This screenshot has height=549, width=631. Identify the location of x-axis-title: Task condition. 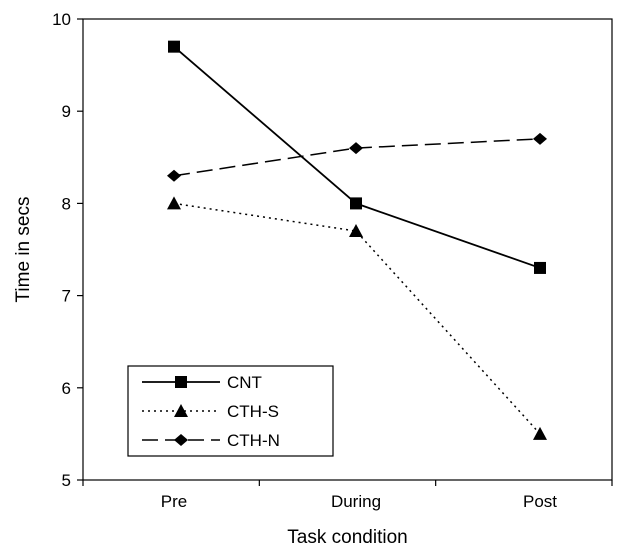
(347, 537).